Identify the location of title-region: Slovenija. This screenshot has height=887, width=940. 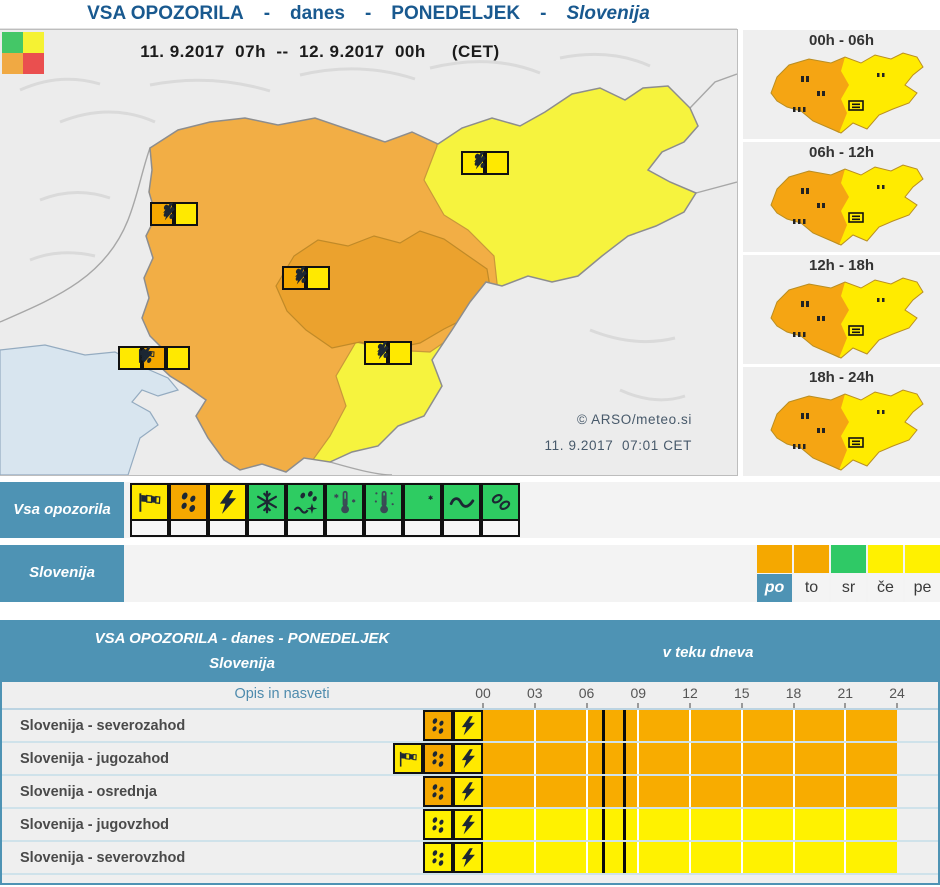
(608, 13).